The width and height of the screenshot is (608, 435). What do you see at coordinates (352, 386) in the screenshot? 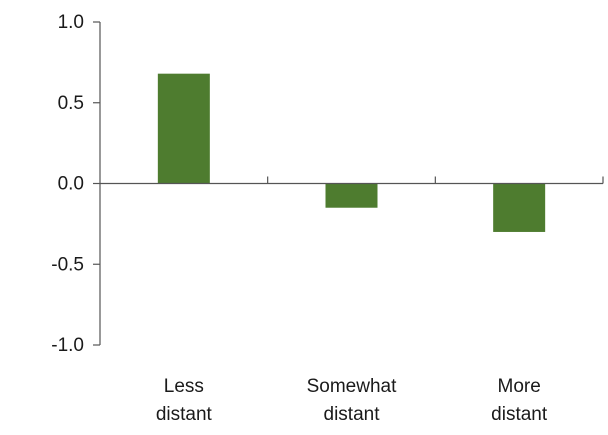
I see `x-category-label: Somewhat` at bounding box center [352, 386].